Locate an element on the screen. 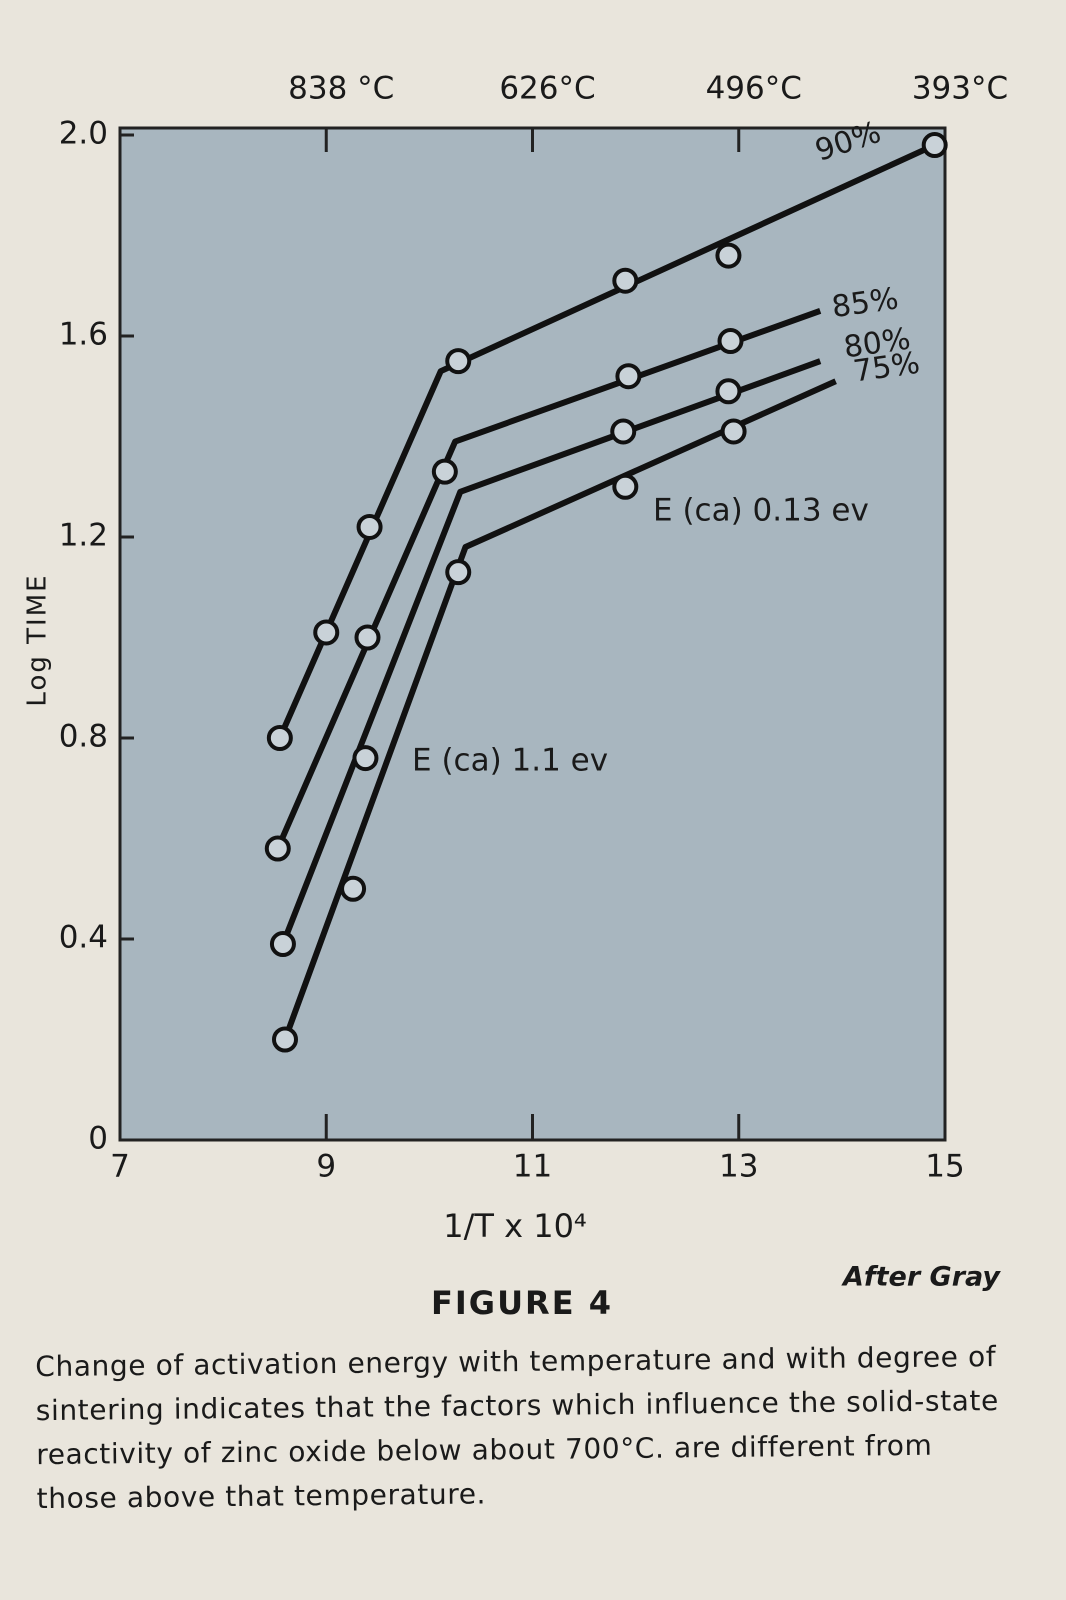 This screenshot has height=1600, width=1066. y-tick-label: 0.4 is located at coordinates (83, 938).